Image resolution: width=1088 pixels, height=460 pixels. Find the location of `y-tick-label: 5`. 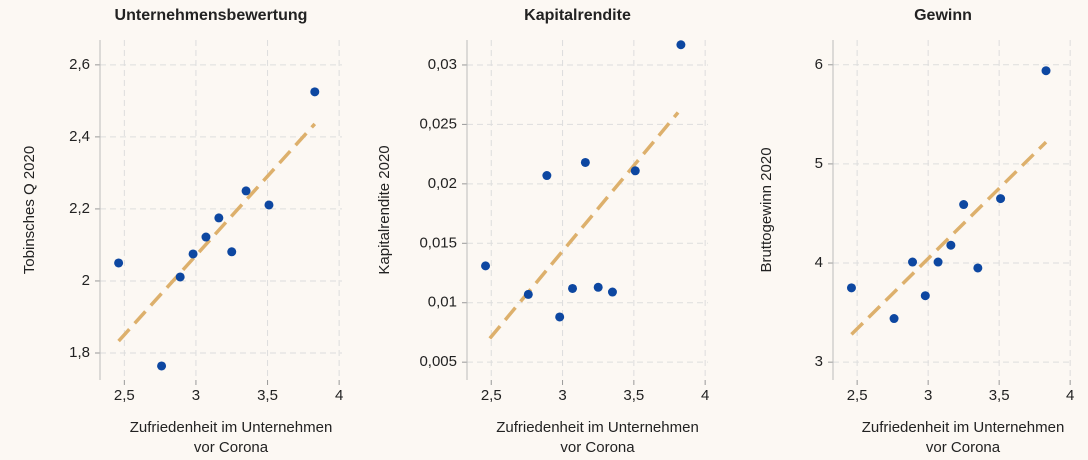

y-tick-label: 5 is located at coordinates (819, 163).